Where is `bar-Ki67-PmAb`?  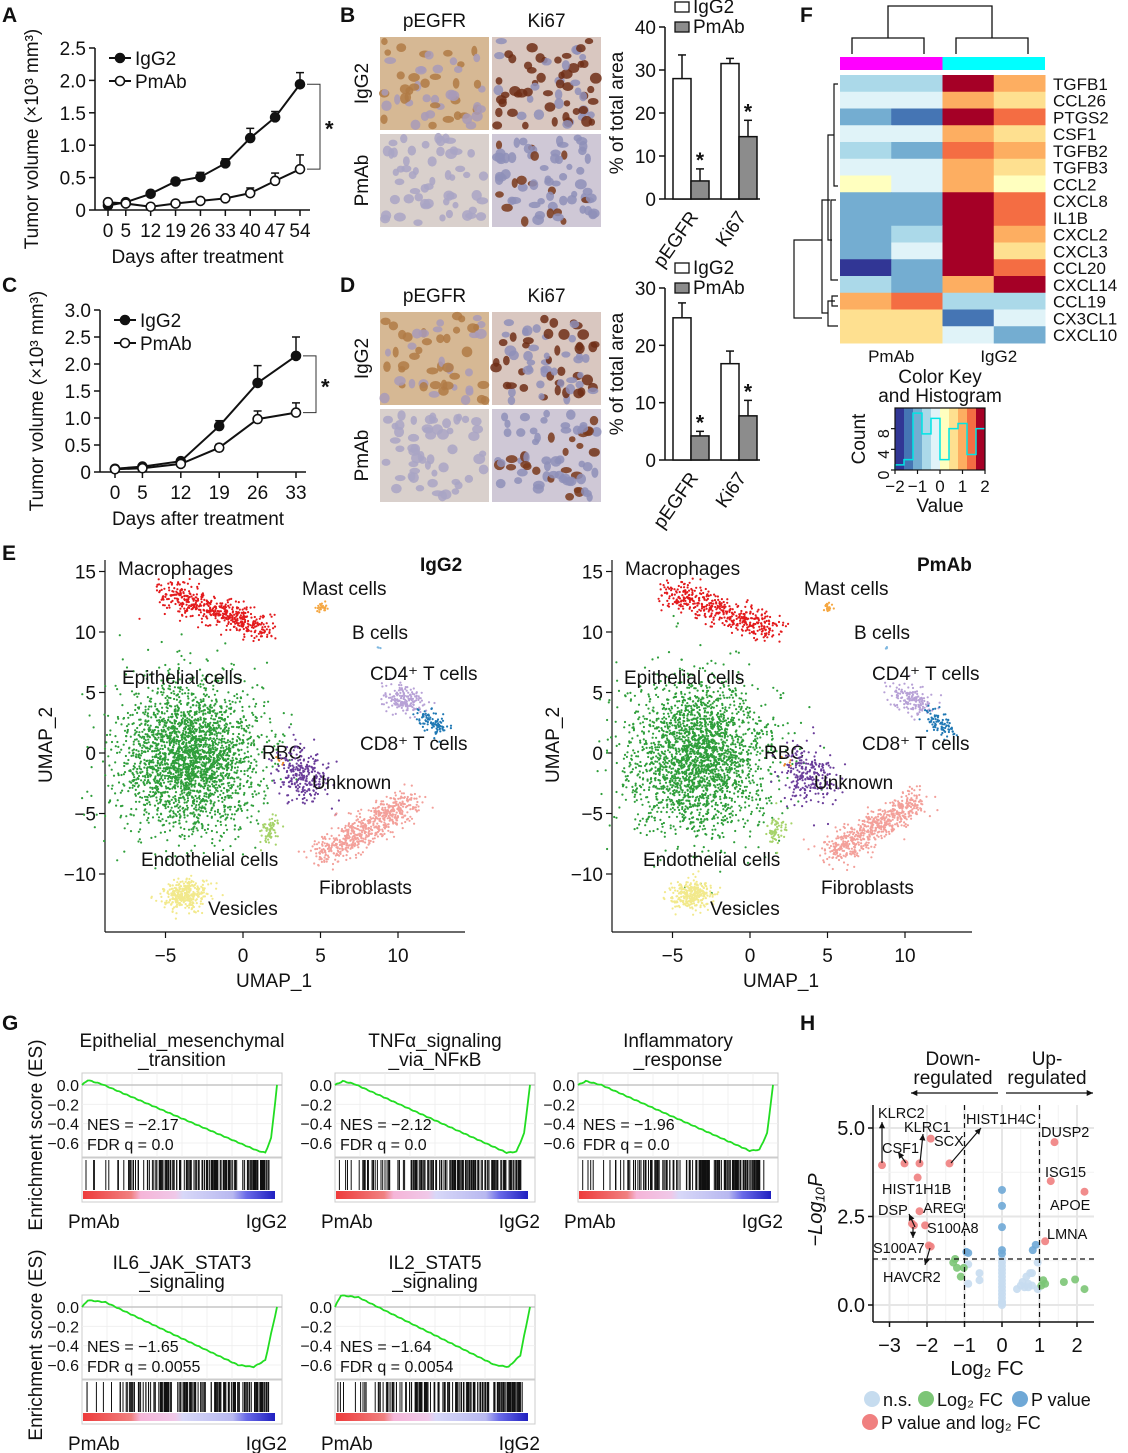
bar-Ki67-PmAb is located at coordinates (748, 438).